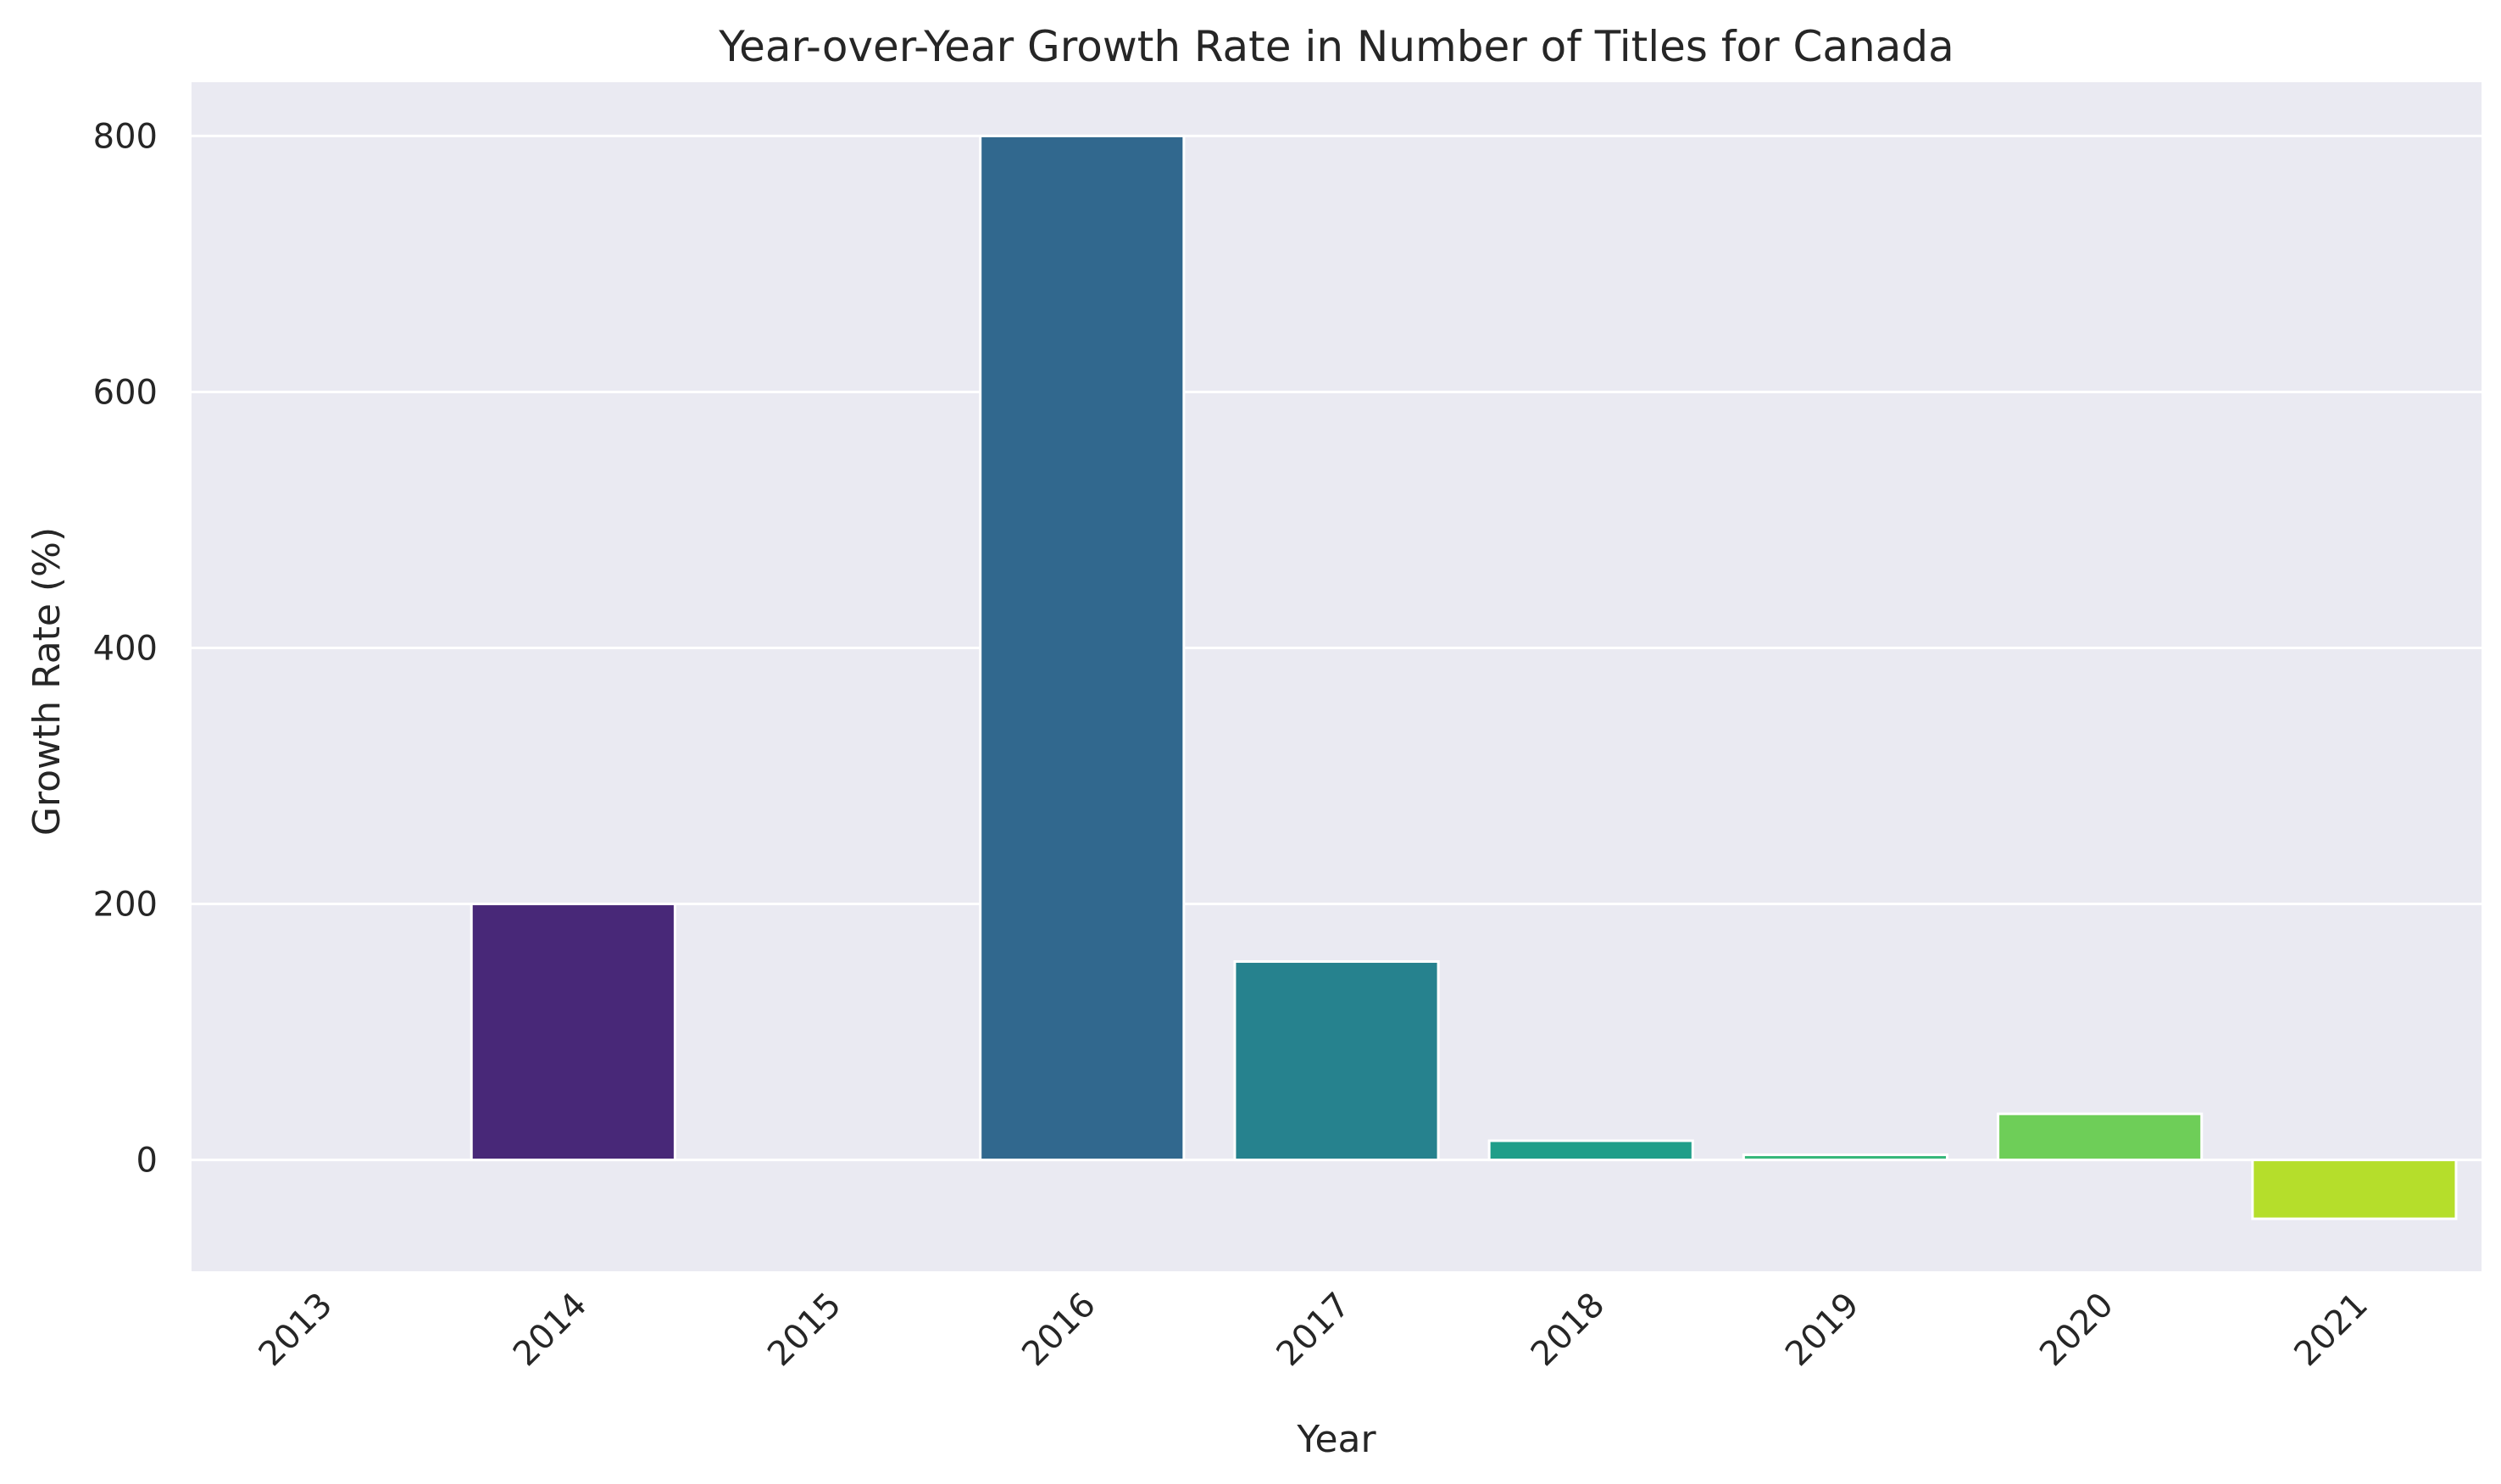 This screenshot has width=2501, height=1484. I want to click on bar-2019, so click(1845, 1157).